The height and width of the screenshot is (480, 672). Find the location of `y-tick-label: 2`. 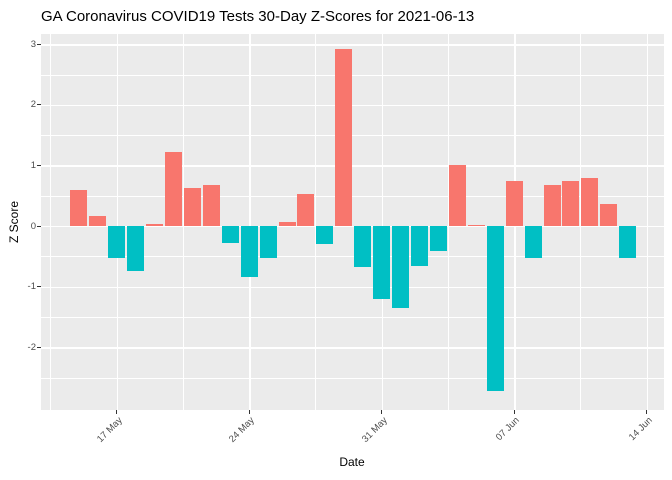

y-tick-label: 2 is located at coordinates (33, 105).